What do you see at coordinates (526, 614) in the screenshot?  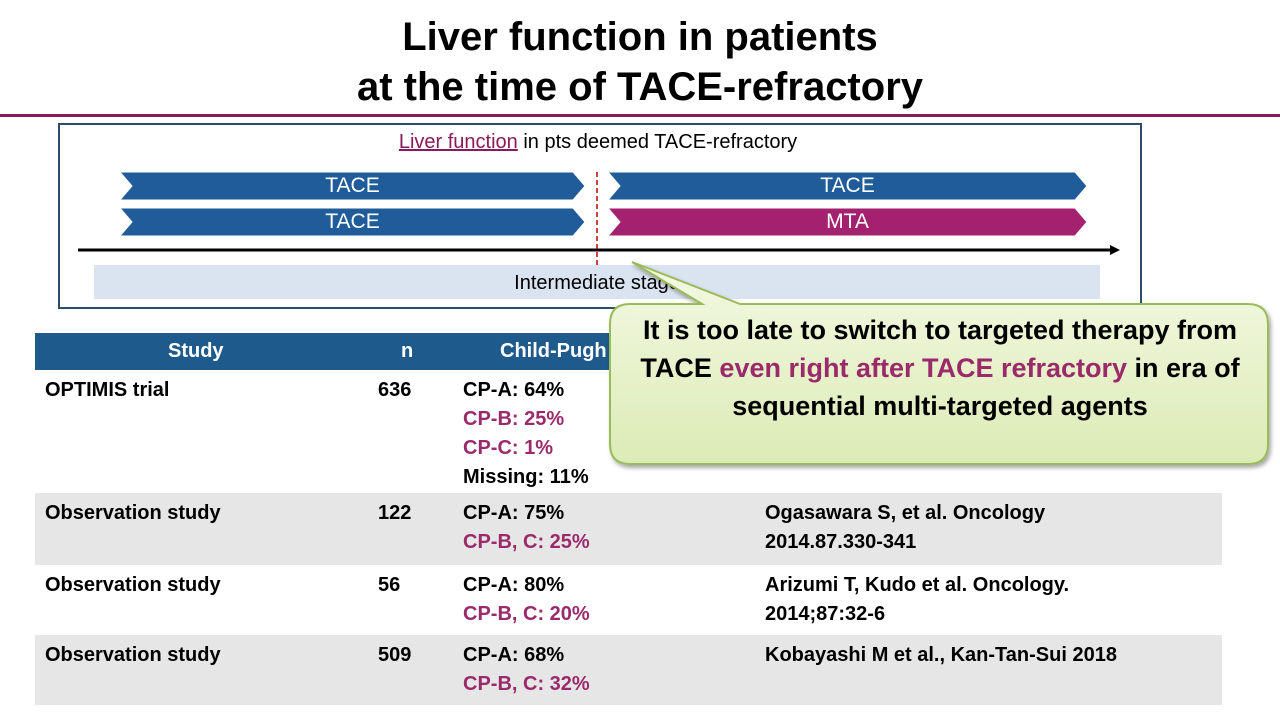 I see `child-pugh-item: CP-B, C: 20%` at bounding box center [526, 614].